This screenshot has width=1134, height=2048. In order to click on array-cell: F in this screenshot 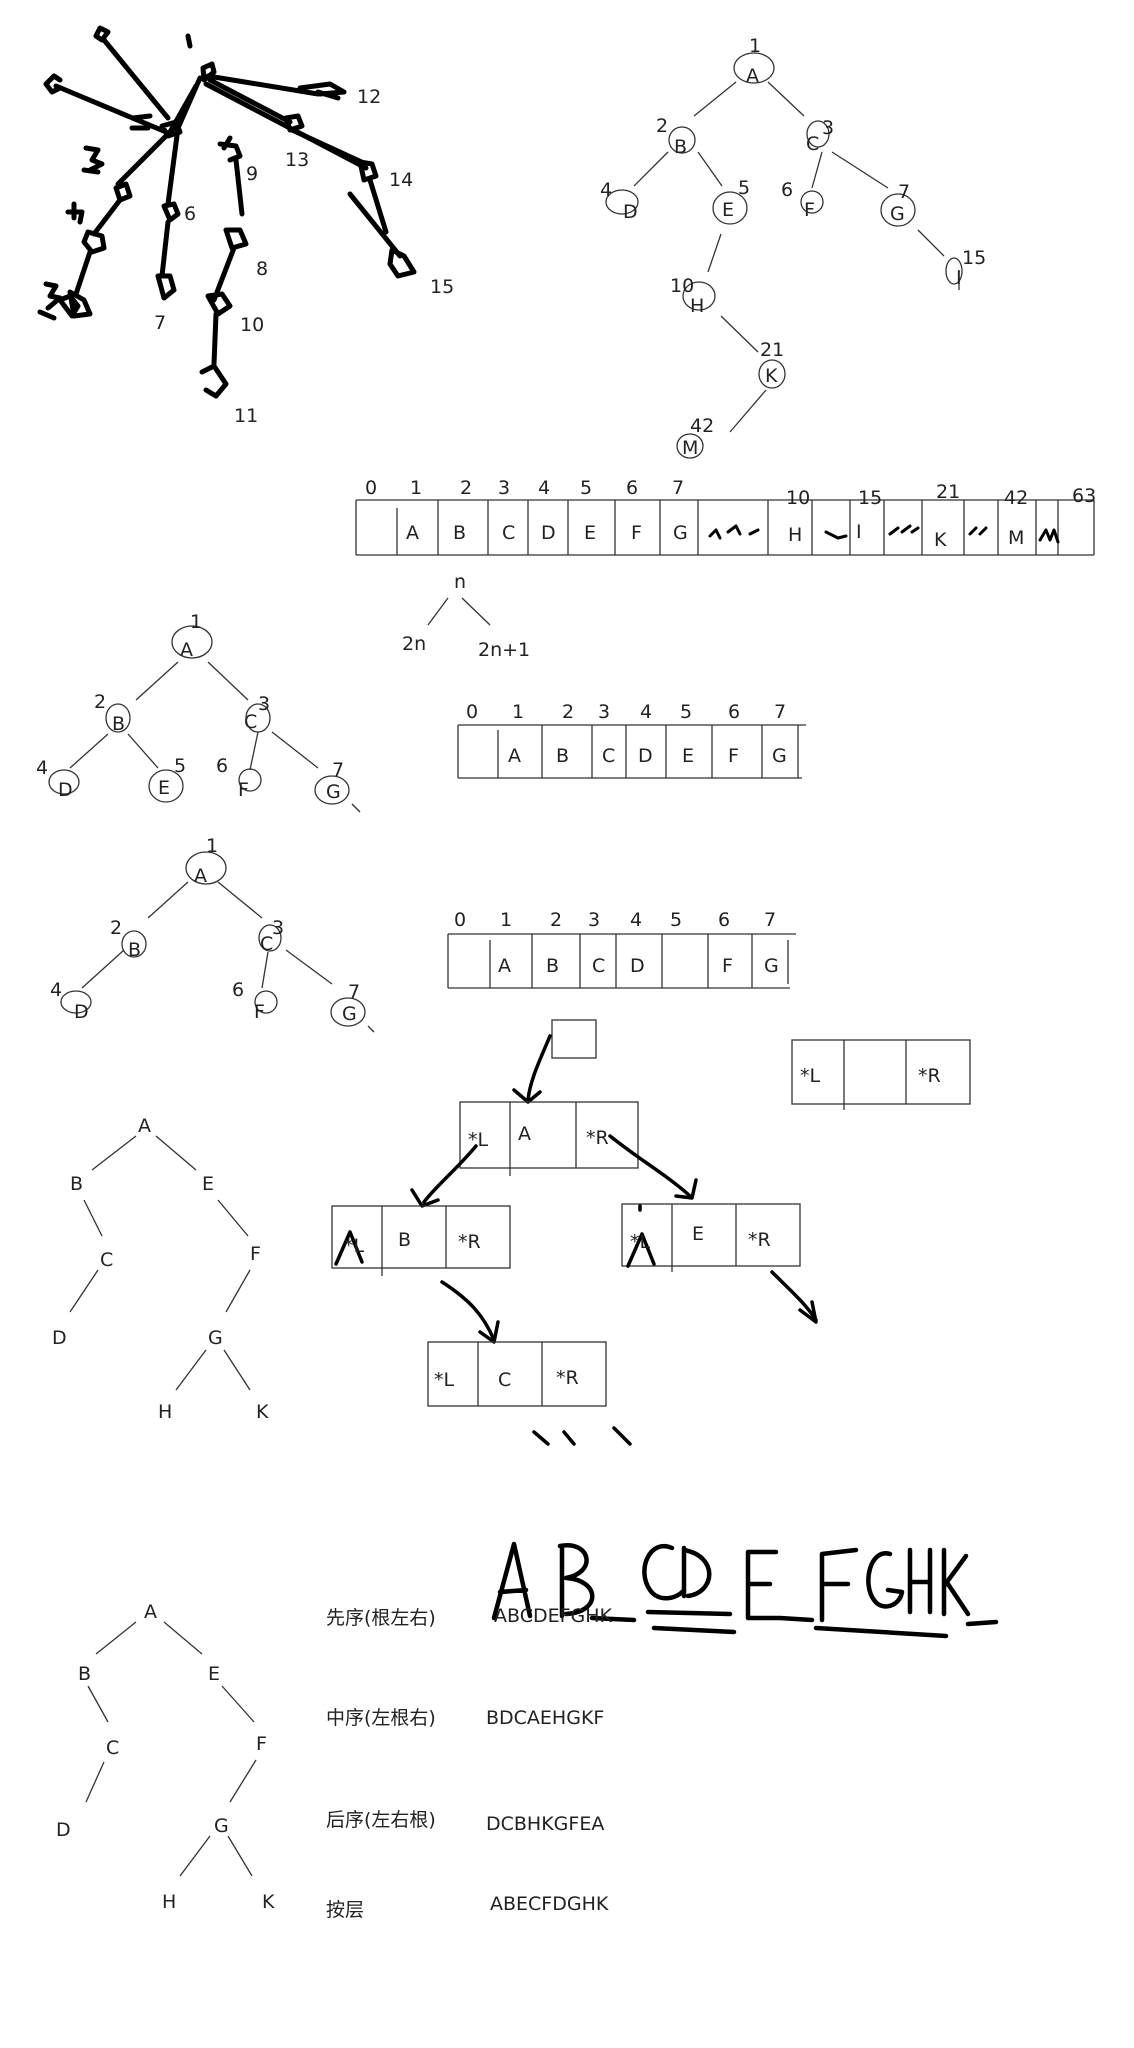, I will do `click(733, 756)`.